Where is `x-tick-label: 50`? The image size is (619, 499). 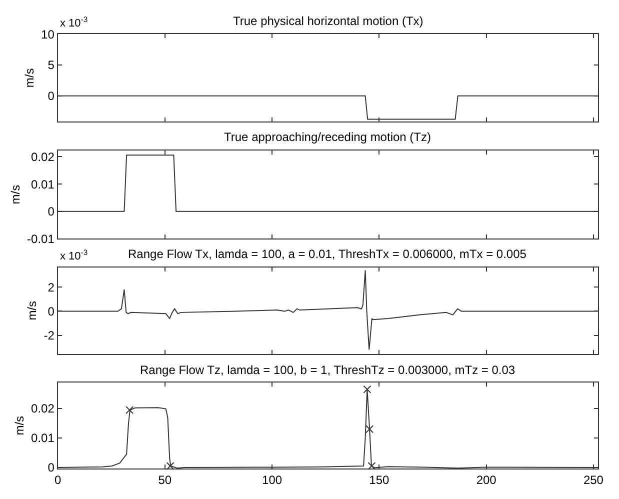 x-tick-label: 50 is located at coordinates (165, 480).